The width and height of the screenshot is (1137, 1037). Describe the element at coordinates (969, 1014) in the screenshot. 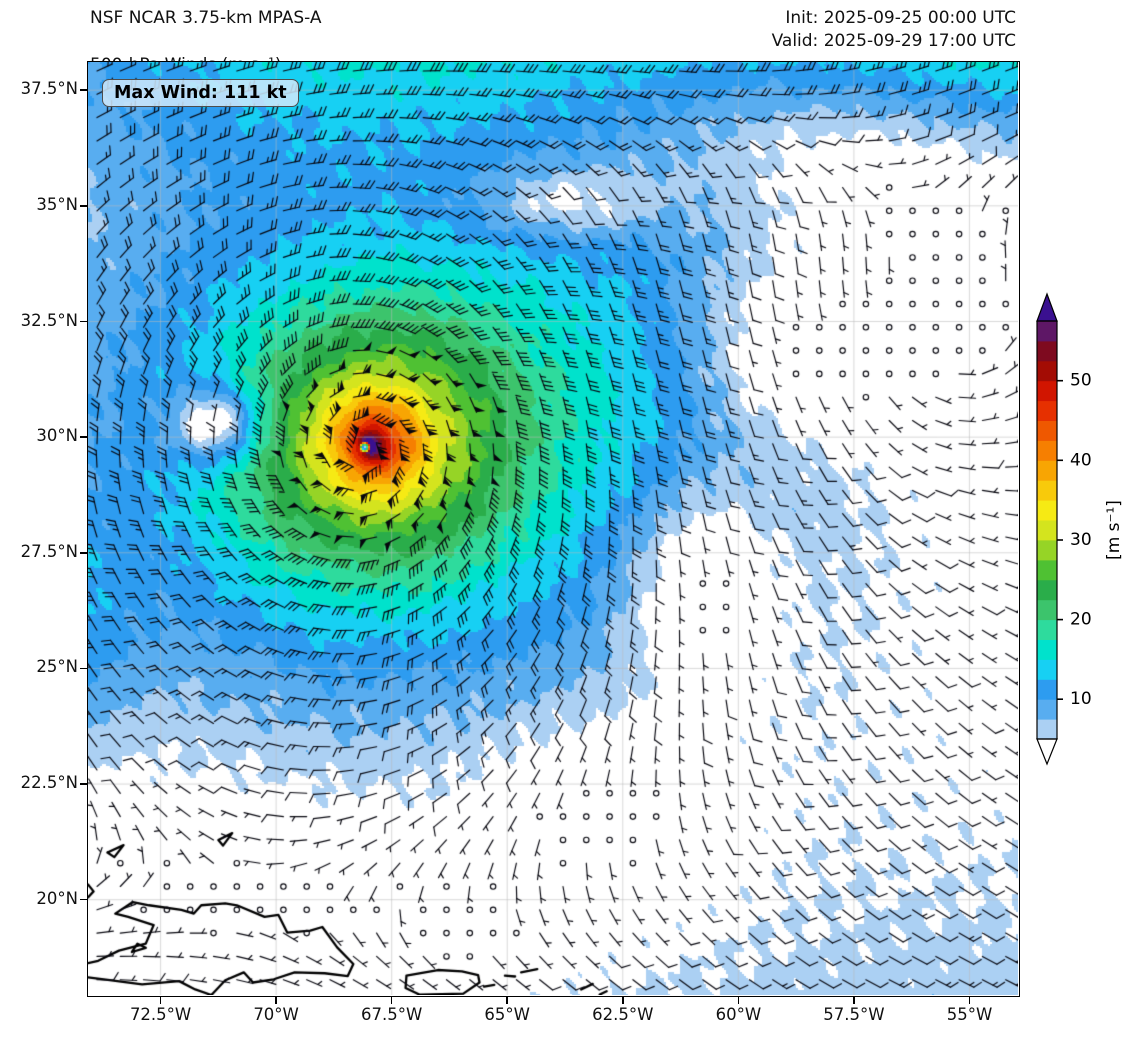

I see `x-tick-label: 55°W` at that location.